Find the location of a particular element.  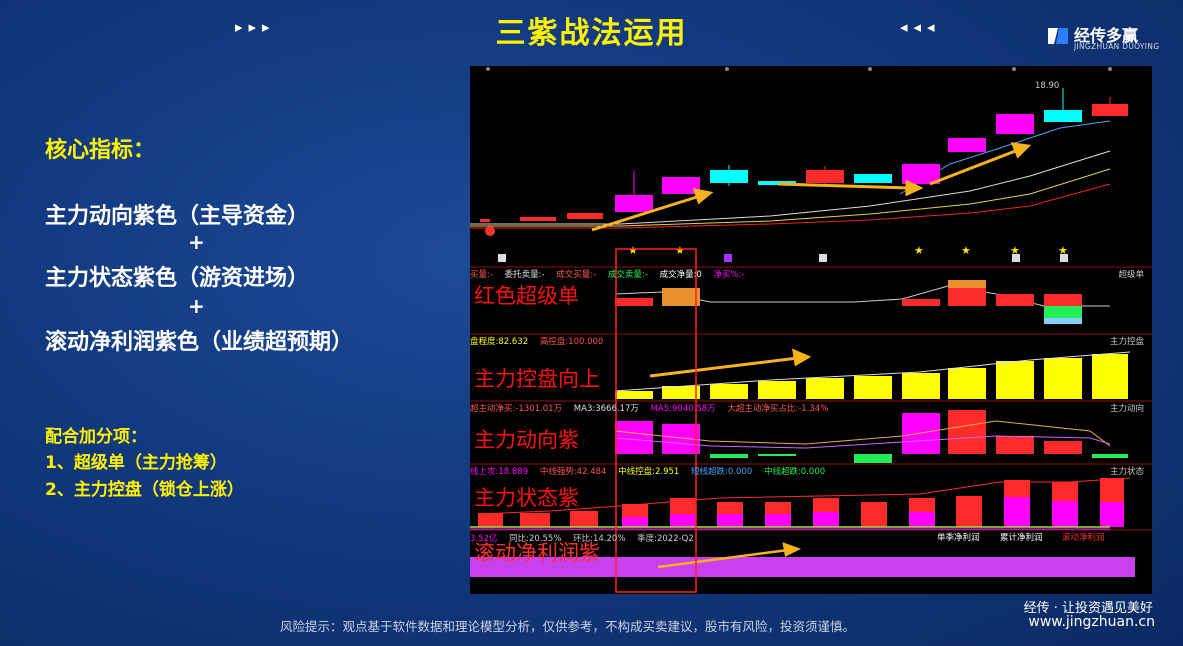

tab-rolling-profit: 滚动净利润 is located at coordinates (1083, 538).